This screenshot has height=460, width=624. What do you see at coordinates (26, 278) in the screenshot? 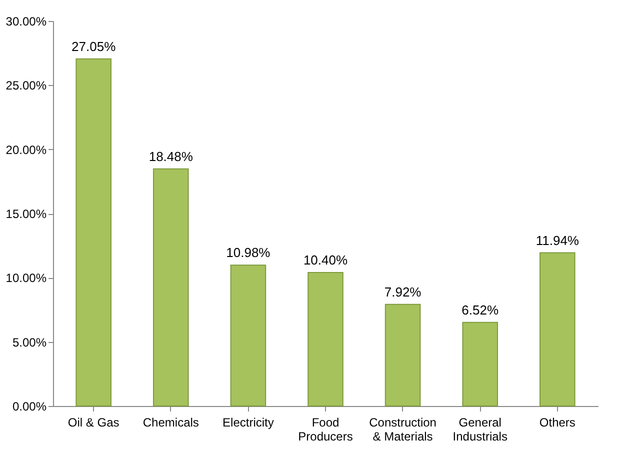
I see `y-tick-label: 10.00%` at bounding box center [26, 278].